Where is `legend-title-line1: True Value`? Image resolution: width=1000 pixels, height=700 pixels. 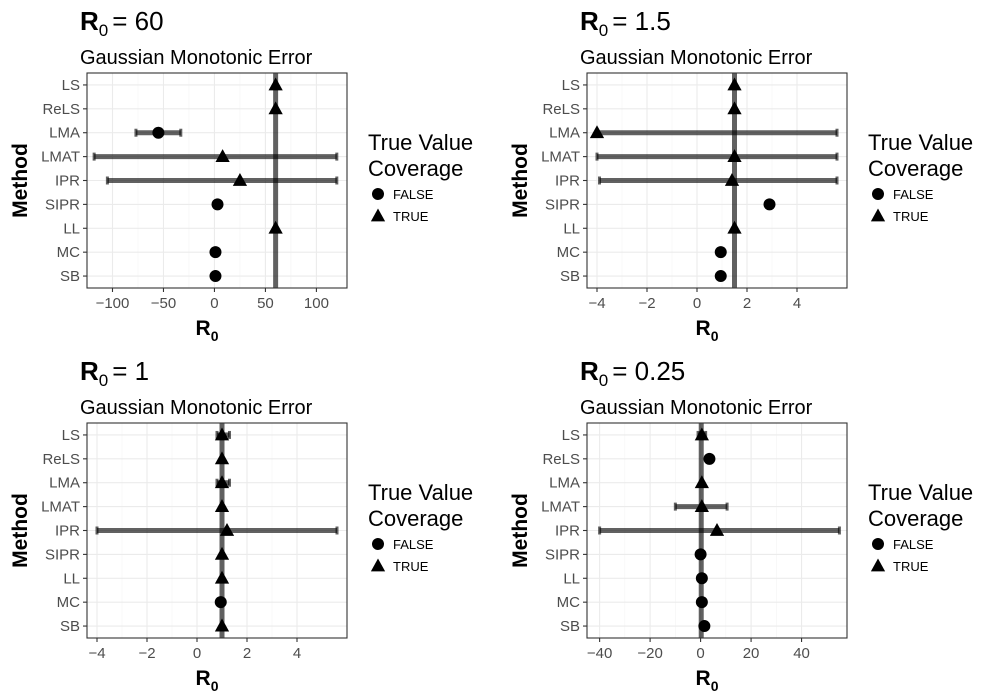
legend-title-line1: True Value is located at coordinates (420, 142).